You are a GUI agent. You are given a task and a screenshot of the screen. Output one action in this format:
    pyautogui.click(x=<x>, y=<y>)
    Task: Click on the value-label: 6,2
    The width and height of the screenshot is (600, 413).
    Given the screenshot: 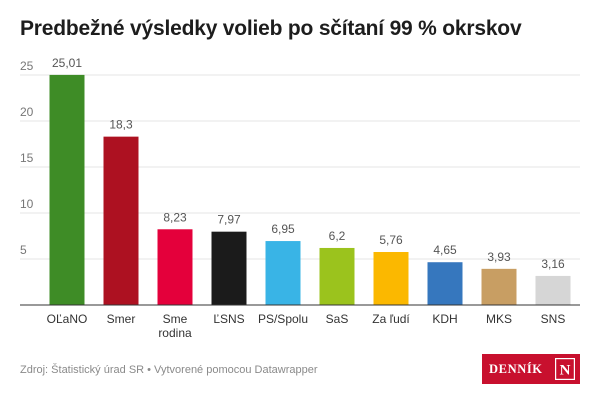 What is the action you would take?
    pyautogui.click(x=337, y=236)
    